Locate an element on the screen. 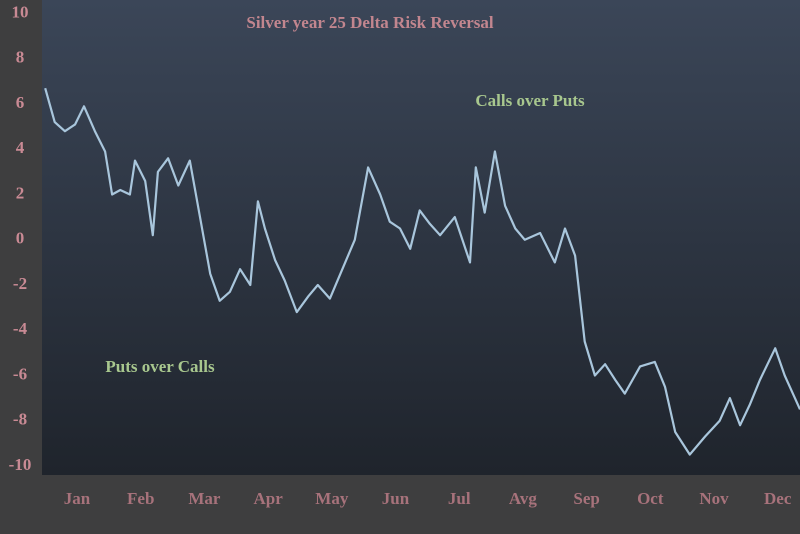  annotation: Puts over Calls is located at coordinates (160, 366).